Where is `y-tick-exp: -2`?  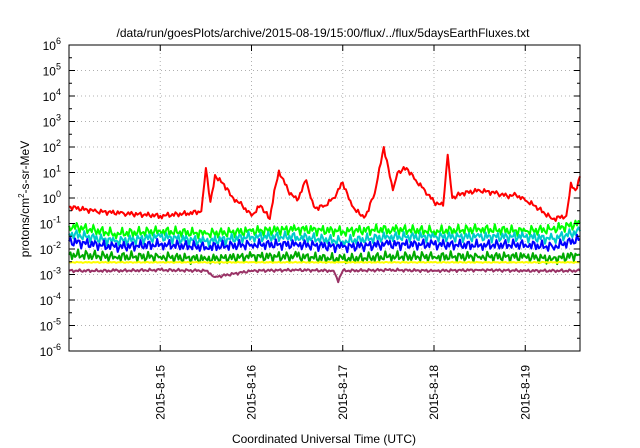 y-tick-exp: -2 is located at coordinates (57, 245).